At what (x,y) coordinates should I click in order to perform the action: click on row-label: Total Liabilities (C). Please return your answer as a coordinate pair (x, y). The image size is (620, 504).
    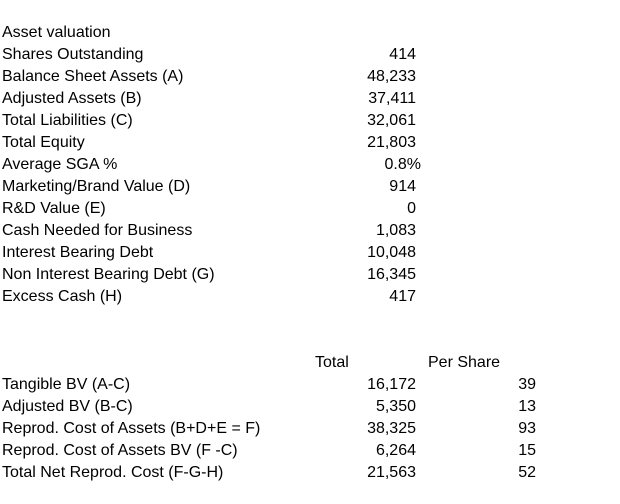
    Looking at the image, I should click on (67, 120).